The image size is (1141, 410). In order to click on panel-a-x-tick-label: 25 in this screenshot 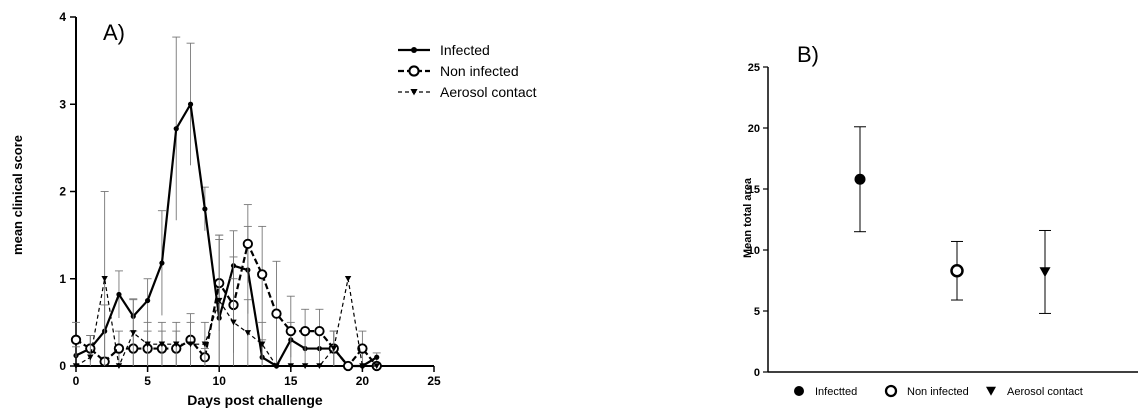, I will do `click(434, 381)`.